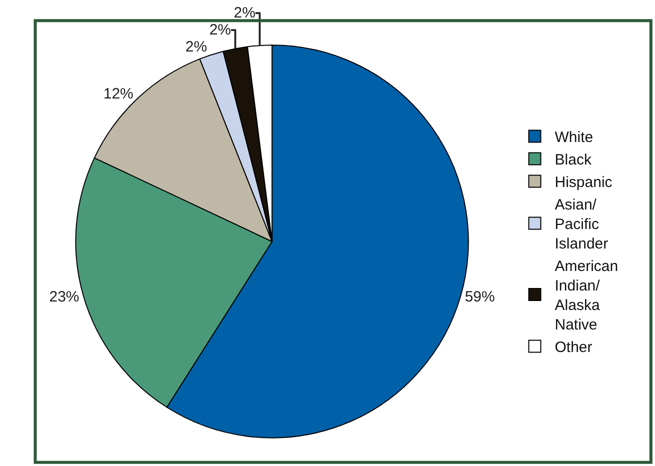 The image size is (655, 466). What do you see at coordinates (64, 297) in the screenshot?
I see `data-label: 23%` at bounding box center [64, 297].